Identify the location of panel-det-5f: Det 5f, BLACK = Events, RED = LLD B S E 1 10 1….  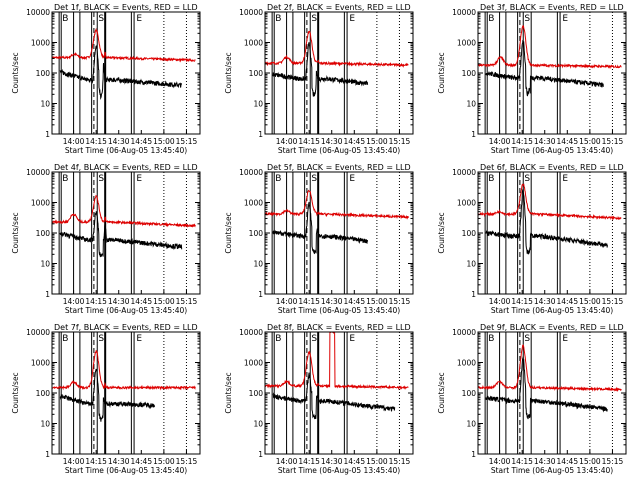
(319, 239).